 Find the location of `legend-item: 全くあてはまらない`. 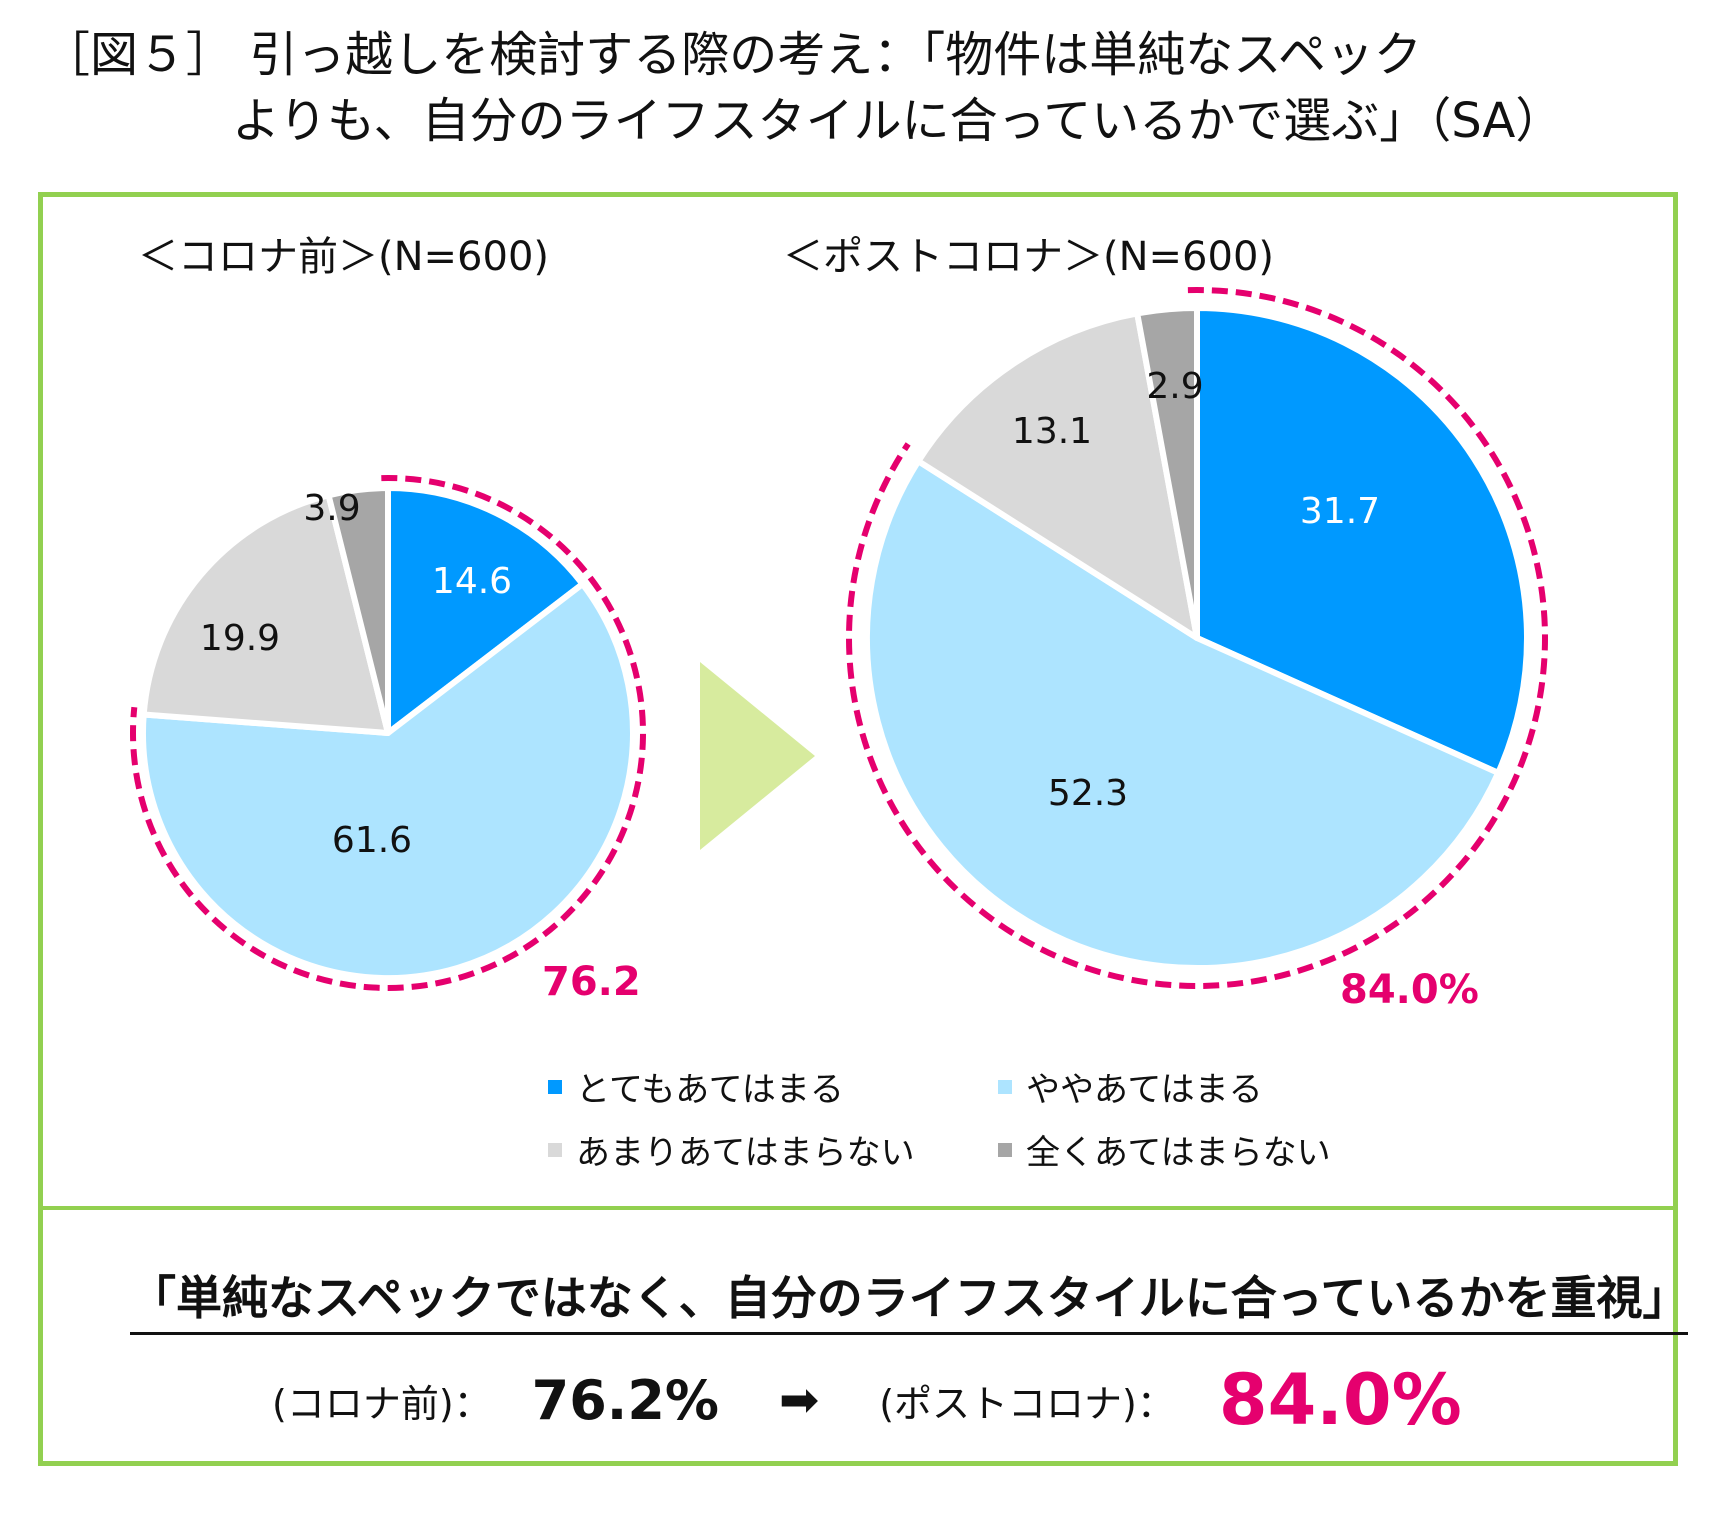

legend-item: 全くあてはまらない is located at coordinates (1173, 1149).